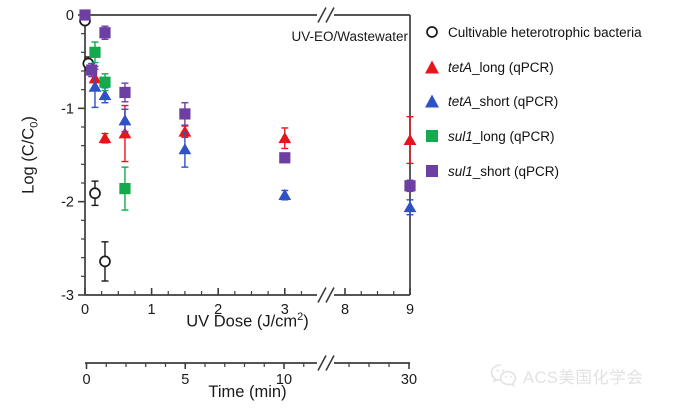 The image size is (686, 414). Describe the element at coordinates (30, 155) in the screenshot. I see `y-axis-title: Log (C/C0)` at that location.